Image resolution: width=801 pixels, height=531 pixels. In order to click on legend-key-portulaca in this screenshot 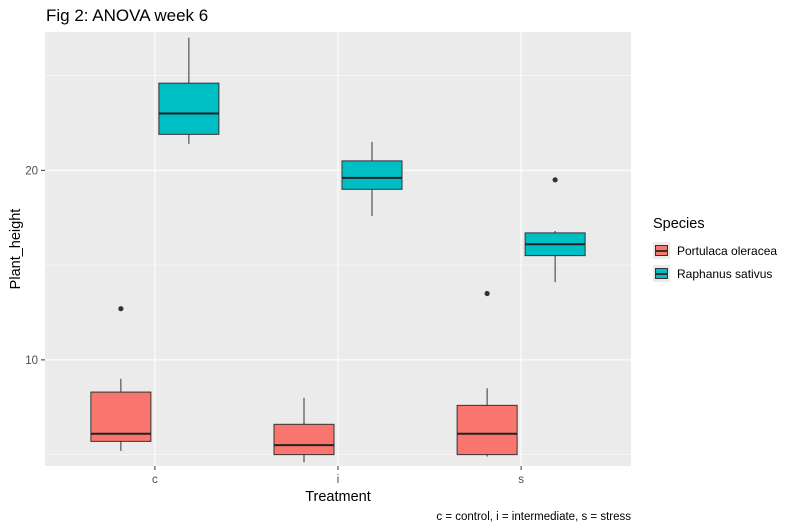, I will do `click(661, 250)`.